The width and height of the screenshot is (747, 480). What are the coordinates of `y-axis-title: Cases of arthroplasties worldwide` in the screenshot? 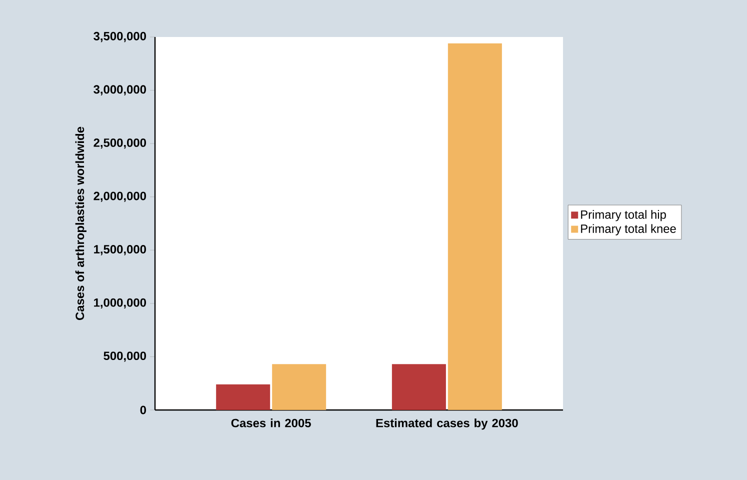 It's located at (80, 223).